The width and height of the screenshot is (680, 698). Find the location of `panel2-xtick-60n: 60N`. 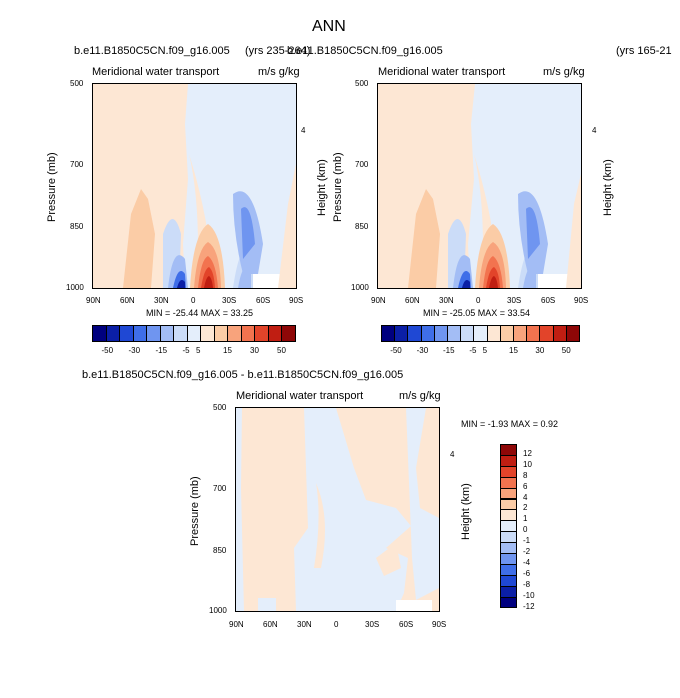

panel2-xtick-60n: 60N is located at coordinates (412, 300).